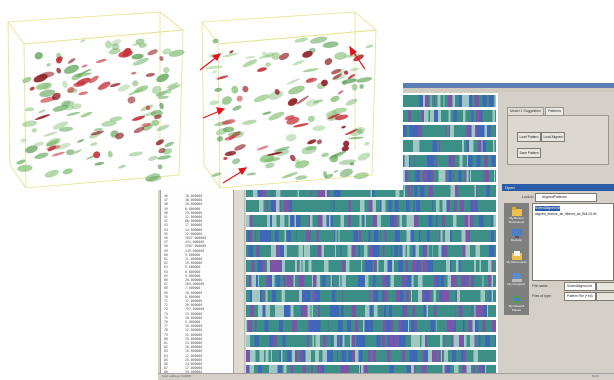 This screenshot has width=614, height=380. What do you see at coordinates (194, 229) in the screenshot?
I see `row-value: 14.000000` at bounding box center [194, 229].